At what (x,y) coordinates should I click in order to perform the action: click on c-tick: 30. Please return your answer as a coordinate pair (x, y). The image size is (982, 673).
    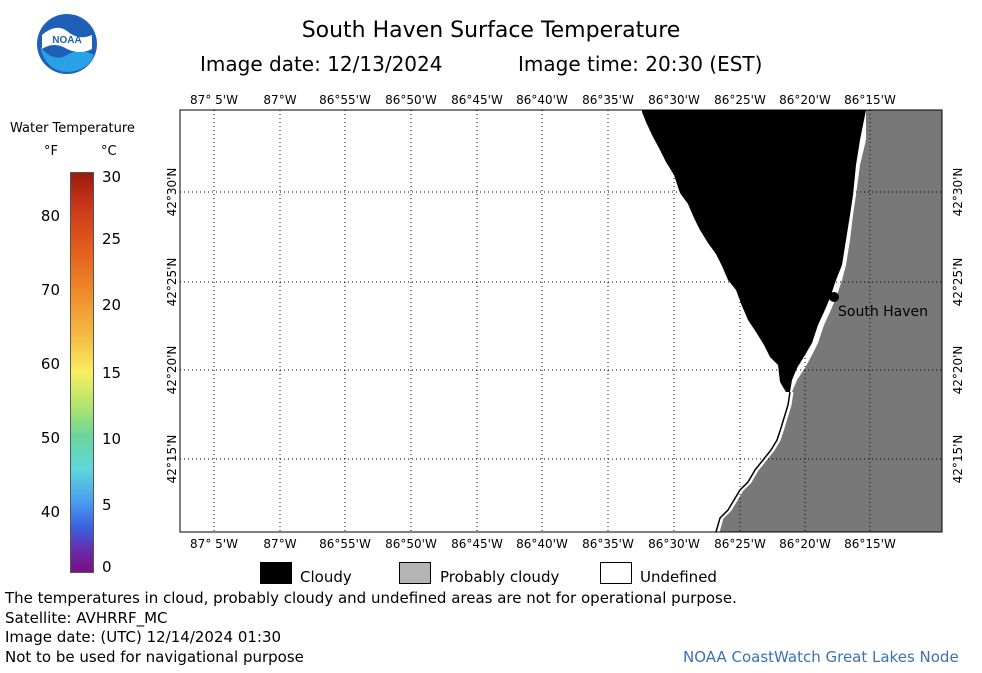
    Looking at the image, I should click on (112, 177).